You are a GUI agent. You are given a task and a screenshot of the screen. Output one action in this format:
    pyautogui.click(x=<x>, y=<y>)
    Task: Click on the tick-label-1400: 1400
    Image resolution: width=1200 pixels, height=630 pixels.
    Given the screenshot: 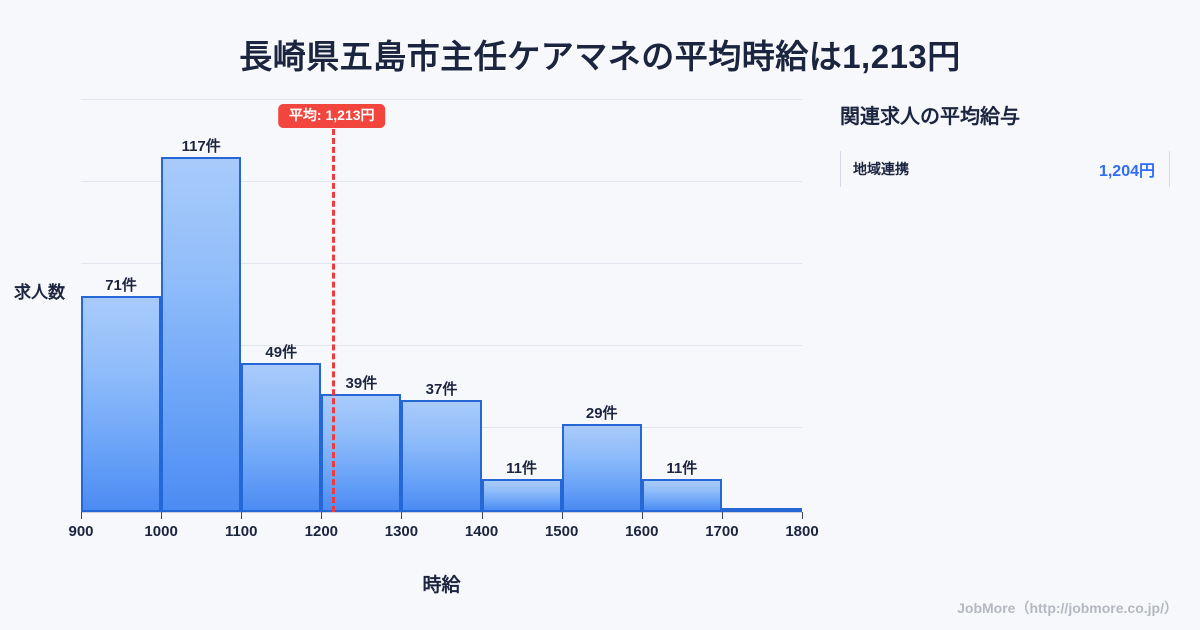 What is the action you would take?
    pyautogui.click(x=481, y=531)
    